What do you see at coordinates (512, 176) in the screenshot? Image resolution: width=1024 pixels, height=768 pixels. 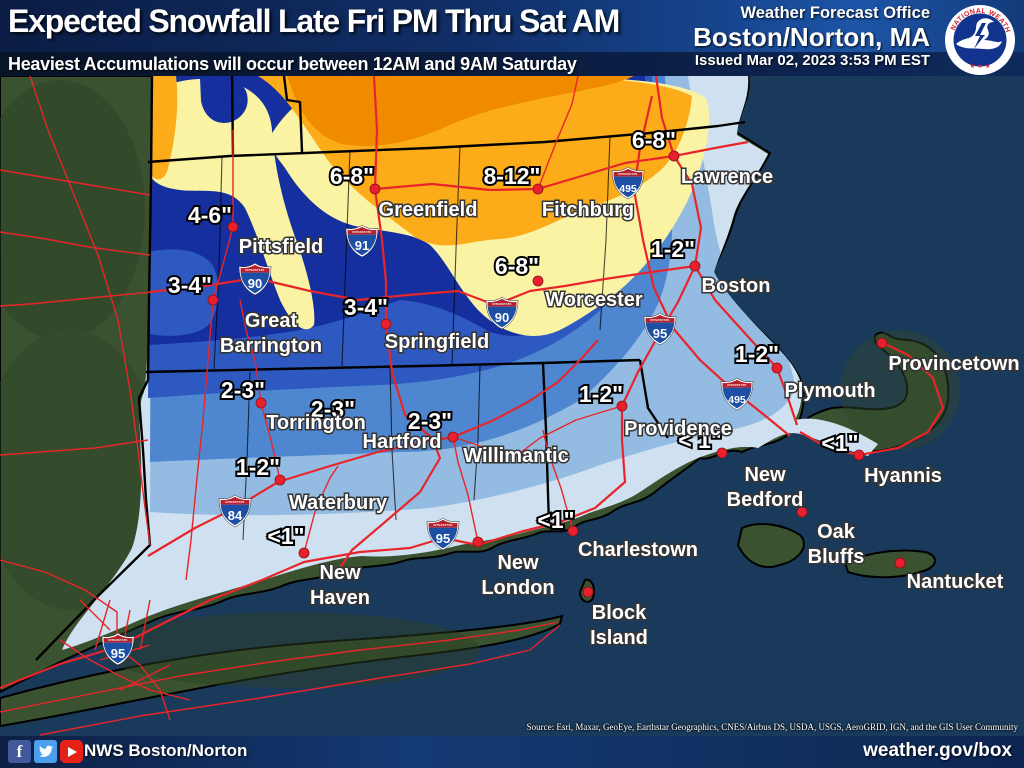 I see `snow-amount-label: 8-12"` at bounding box center [512, 176].